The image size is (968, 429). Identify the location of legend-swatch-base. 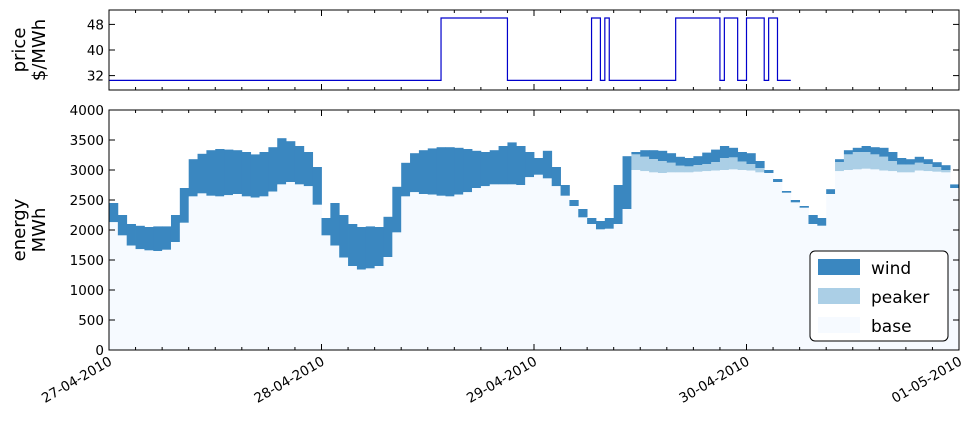
(839, 325).